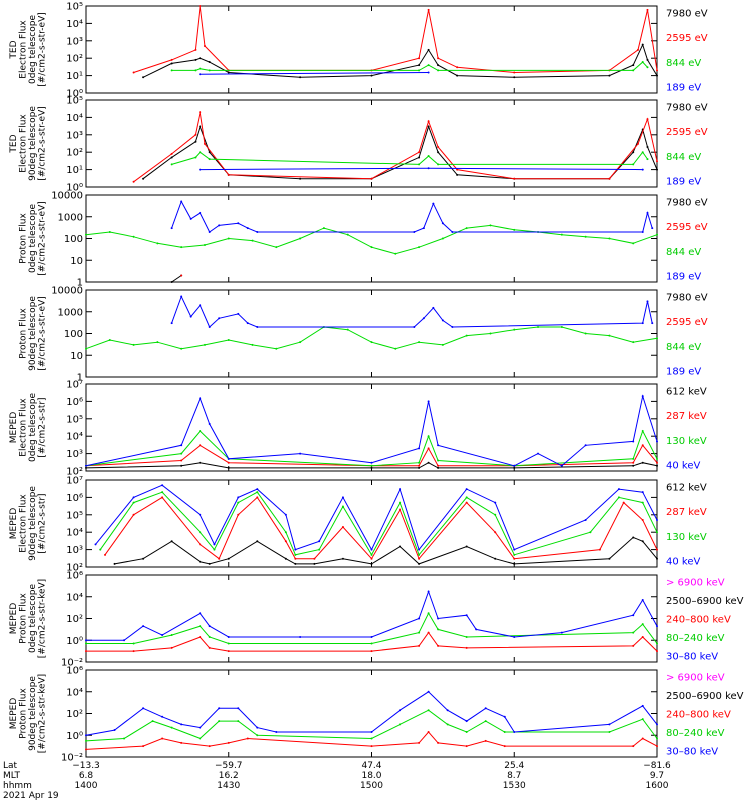  What do you see at coordinates (86, 786) in the screenshot?
I see `xaxis-hhmm-label: 1400` at bounding box center [86, 786].